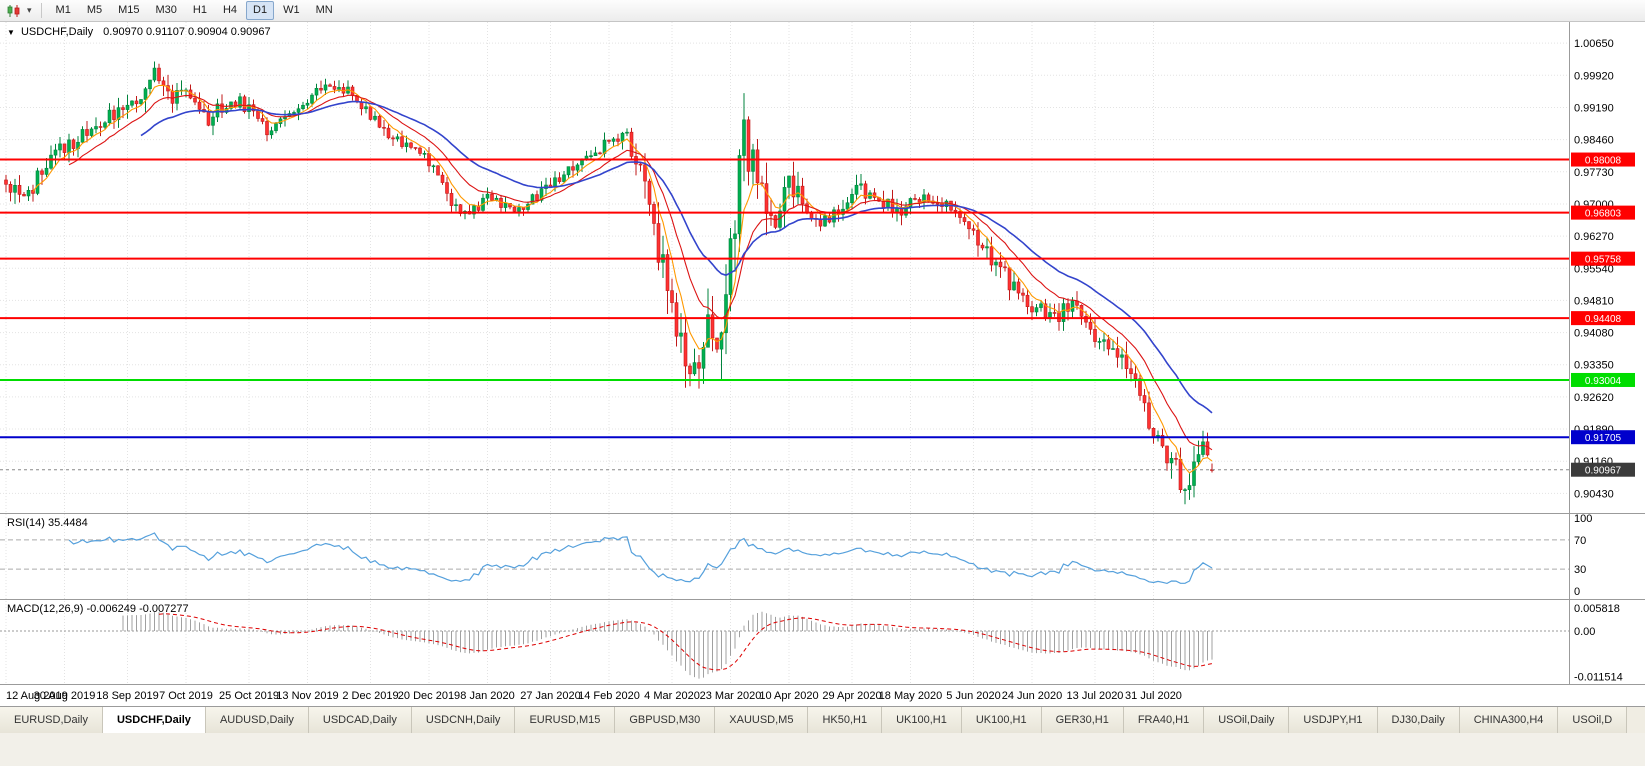 The width and height of the screenshot is (1645, 766). Describe the element at coordinates (685, 642) in the screenshot. I see `macd-signal-line` at that location.